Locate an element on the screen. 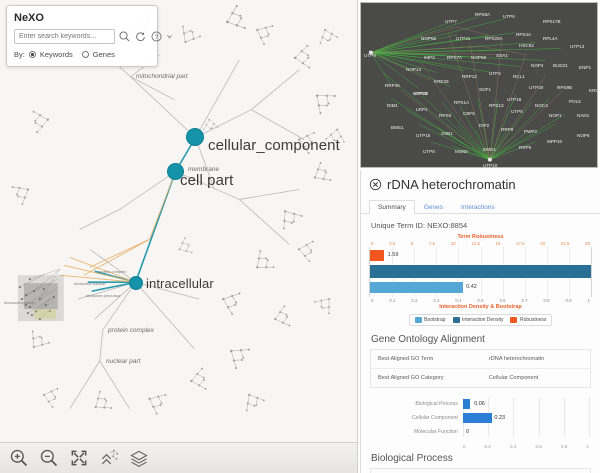 This screenshot has height=473, width=600. legend-swatch-robustness is located at coordinates (514, 320).